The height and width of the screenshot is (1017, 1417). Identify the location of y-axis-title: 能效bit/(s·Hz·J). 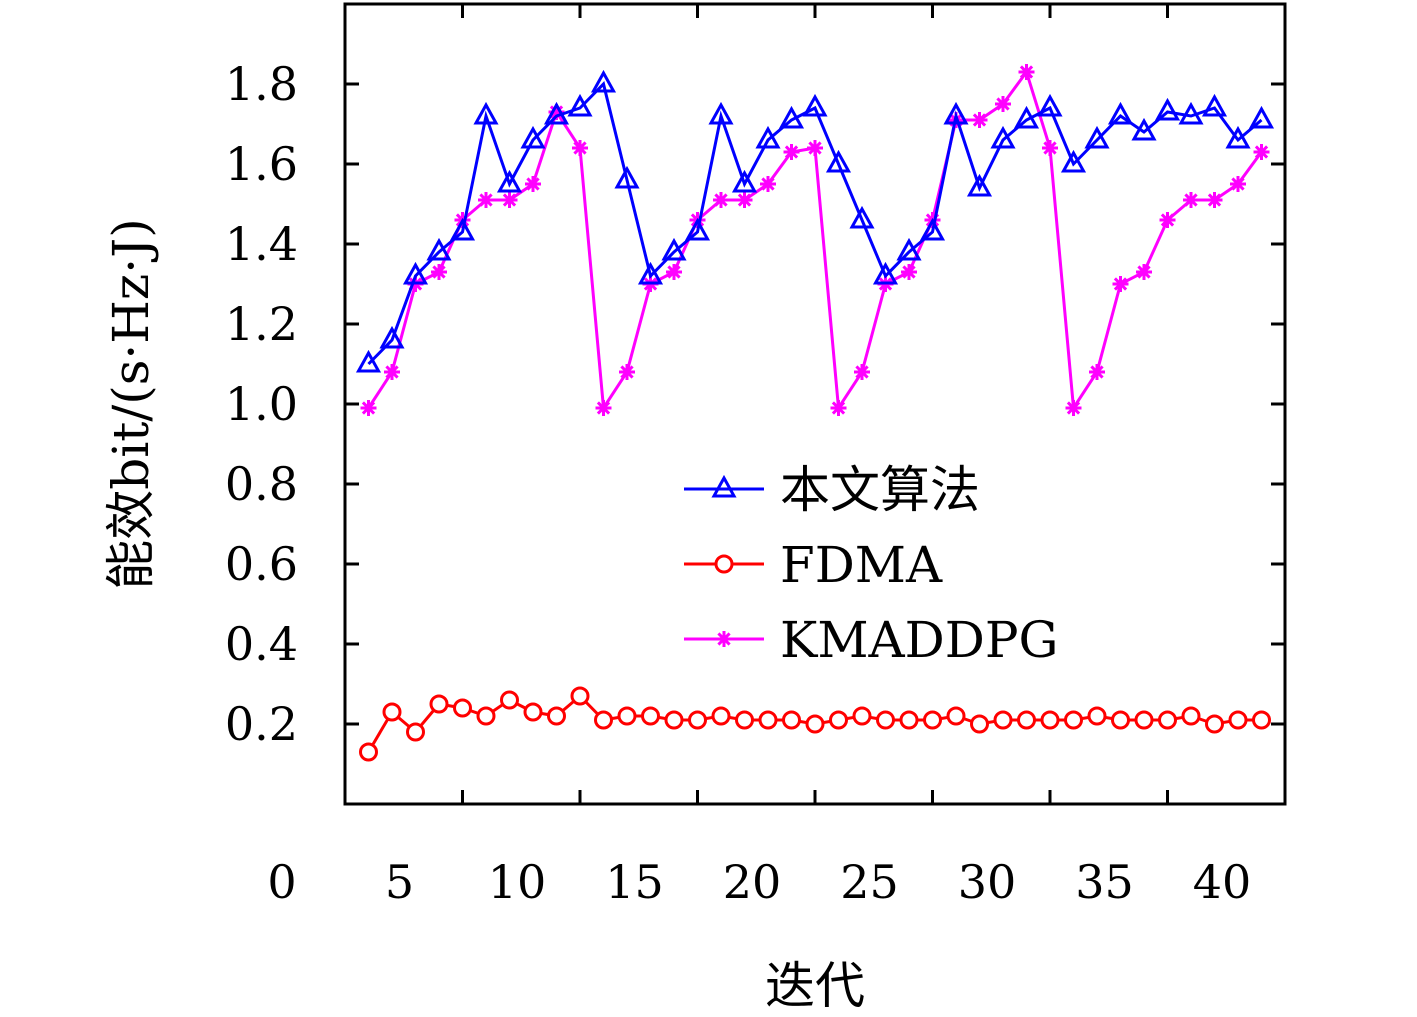
(131, 403).